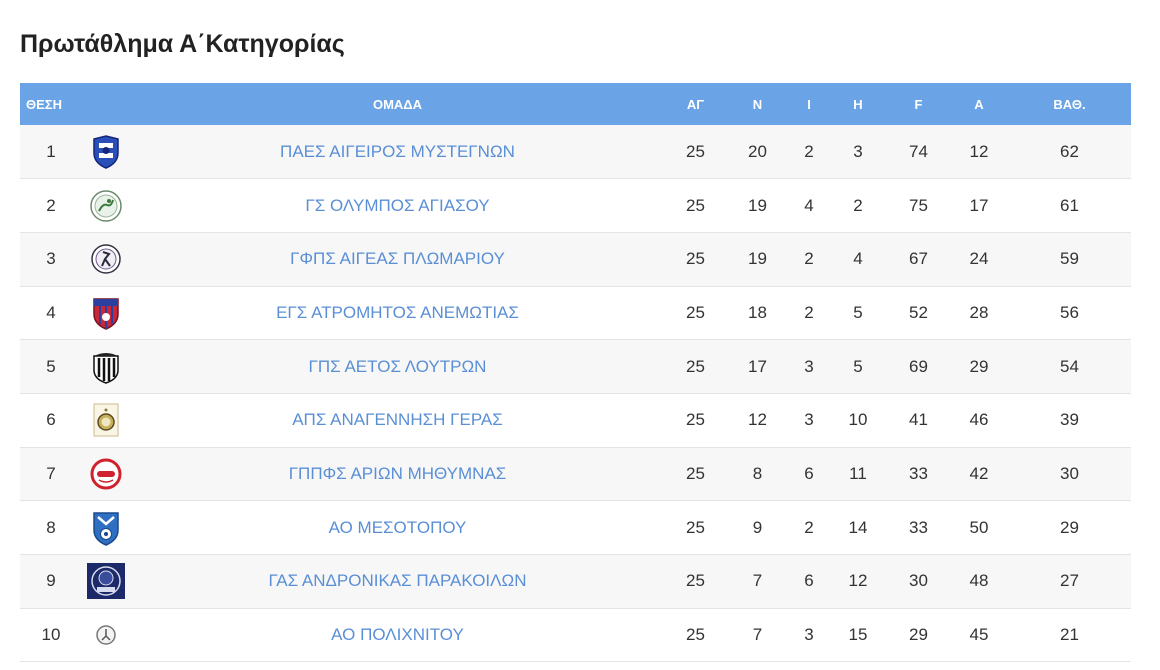 The image size is (1160, 670). Describe the element at coordinates (695, 104) in the screenshot. I see `header-played: ΑΓ` at that location.